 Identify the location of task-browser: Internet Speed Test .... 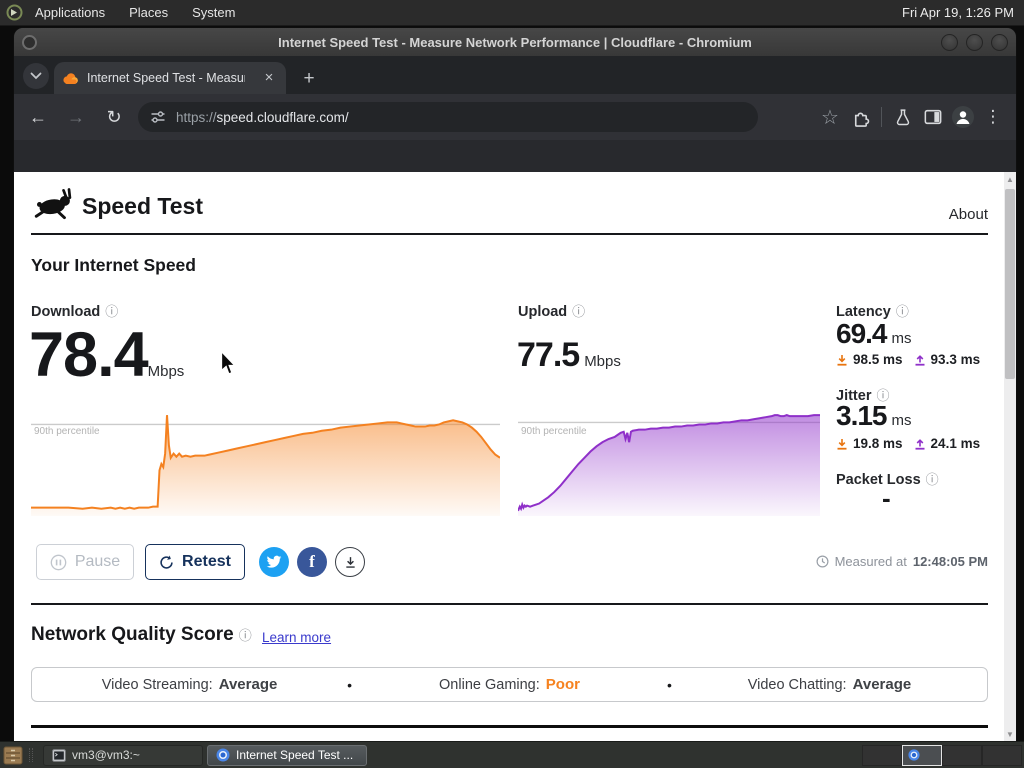
(287, 755).